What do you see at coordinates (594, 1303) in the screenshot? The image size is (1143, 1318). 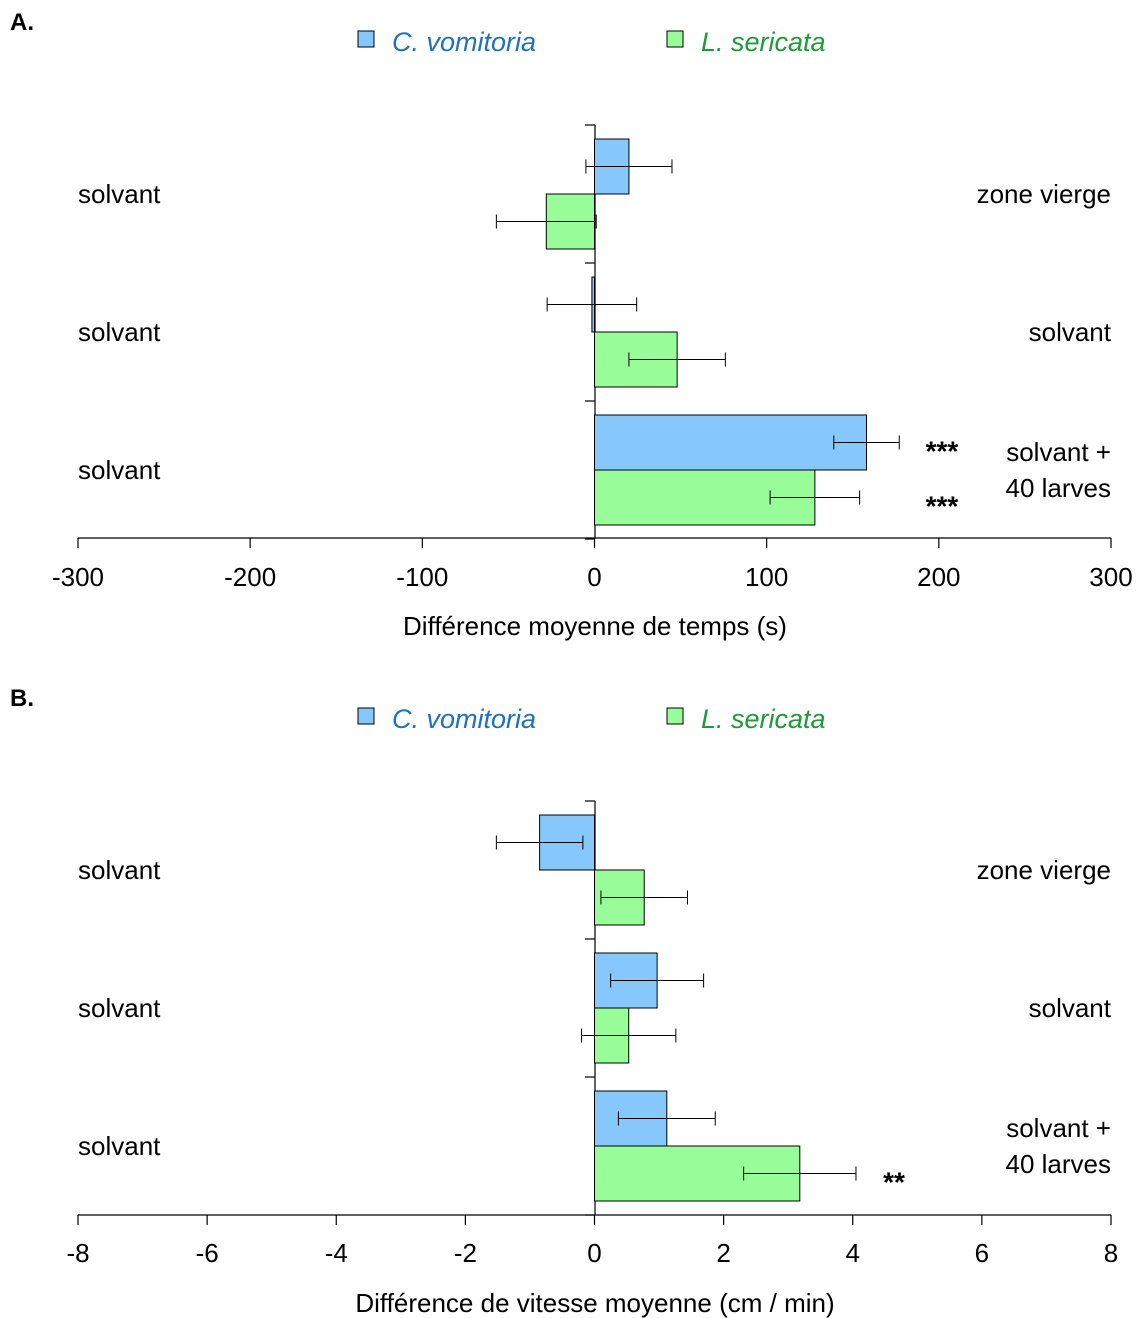 I see `x-axis-label: Différence de vitesse moyenne (cm / min)` at bounding box center [594, 1303].